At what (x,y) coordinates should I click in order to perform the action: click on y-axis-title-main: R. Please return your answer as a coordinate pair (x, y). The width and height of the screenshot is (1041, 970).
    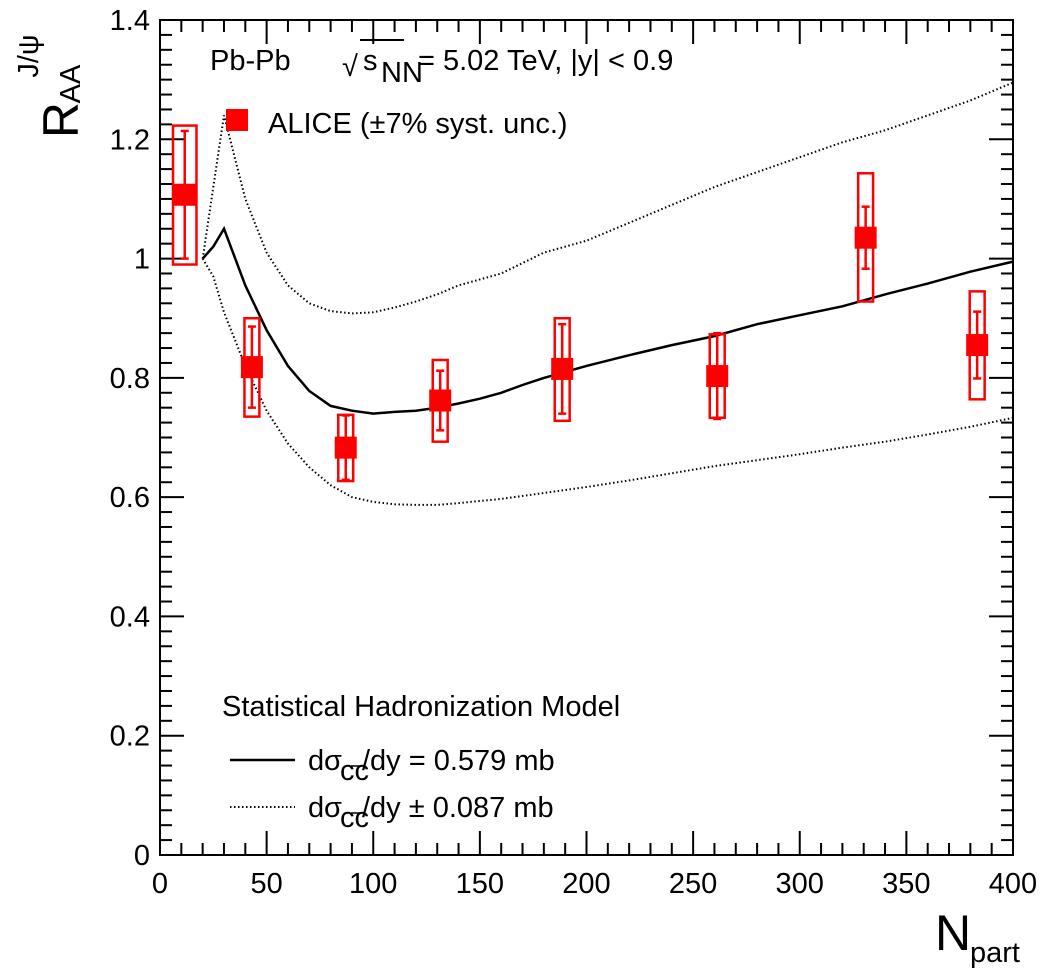
    Looking at the image, I should click on (61, 120).